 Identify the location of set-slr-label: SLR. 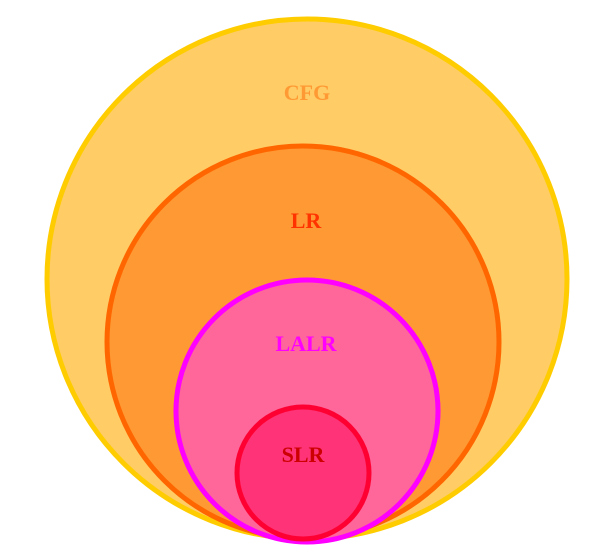
(304, 454).